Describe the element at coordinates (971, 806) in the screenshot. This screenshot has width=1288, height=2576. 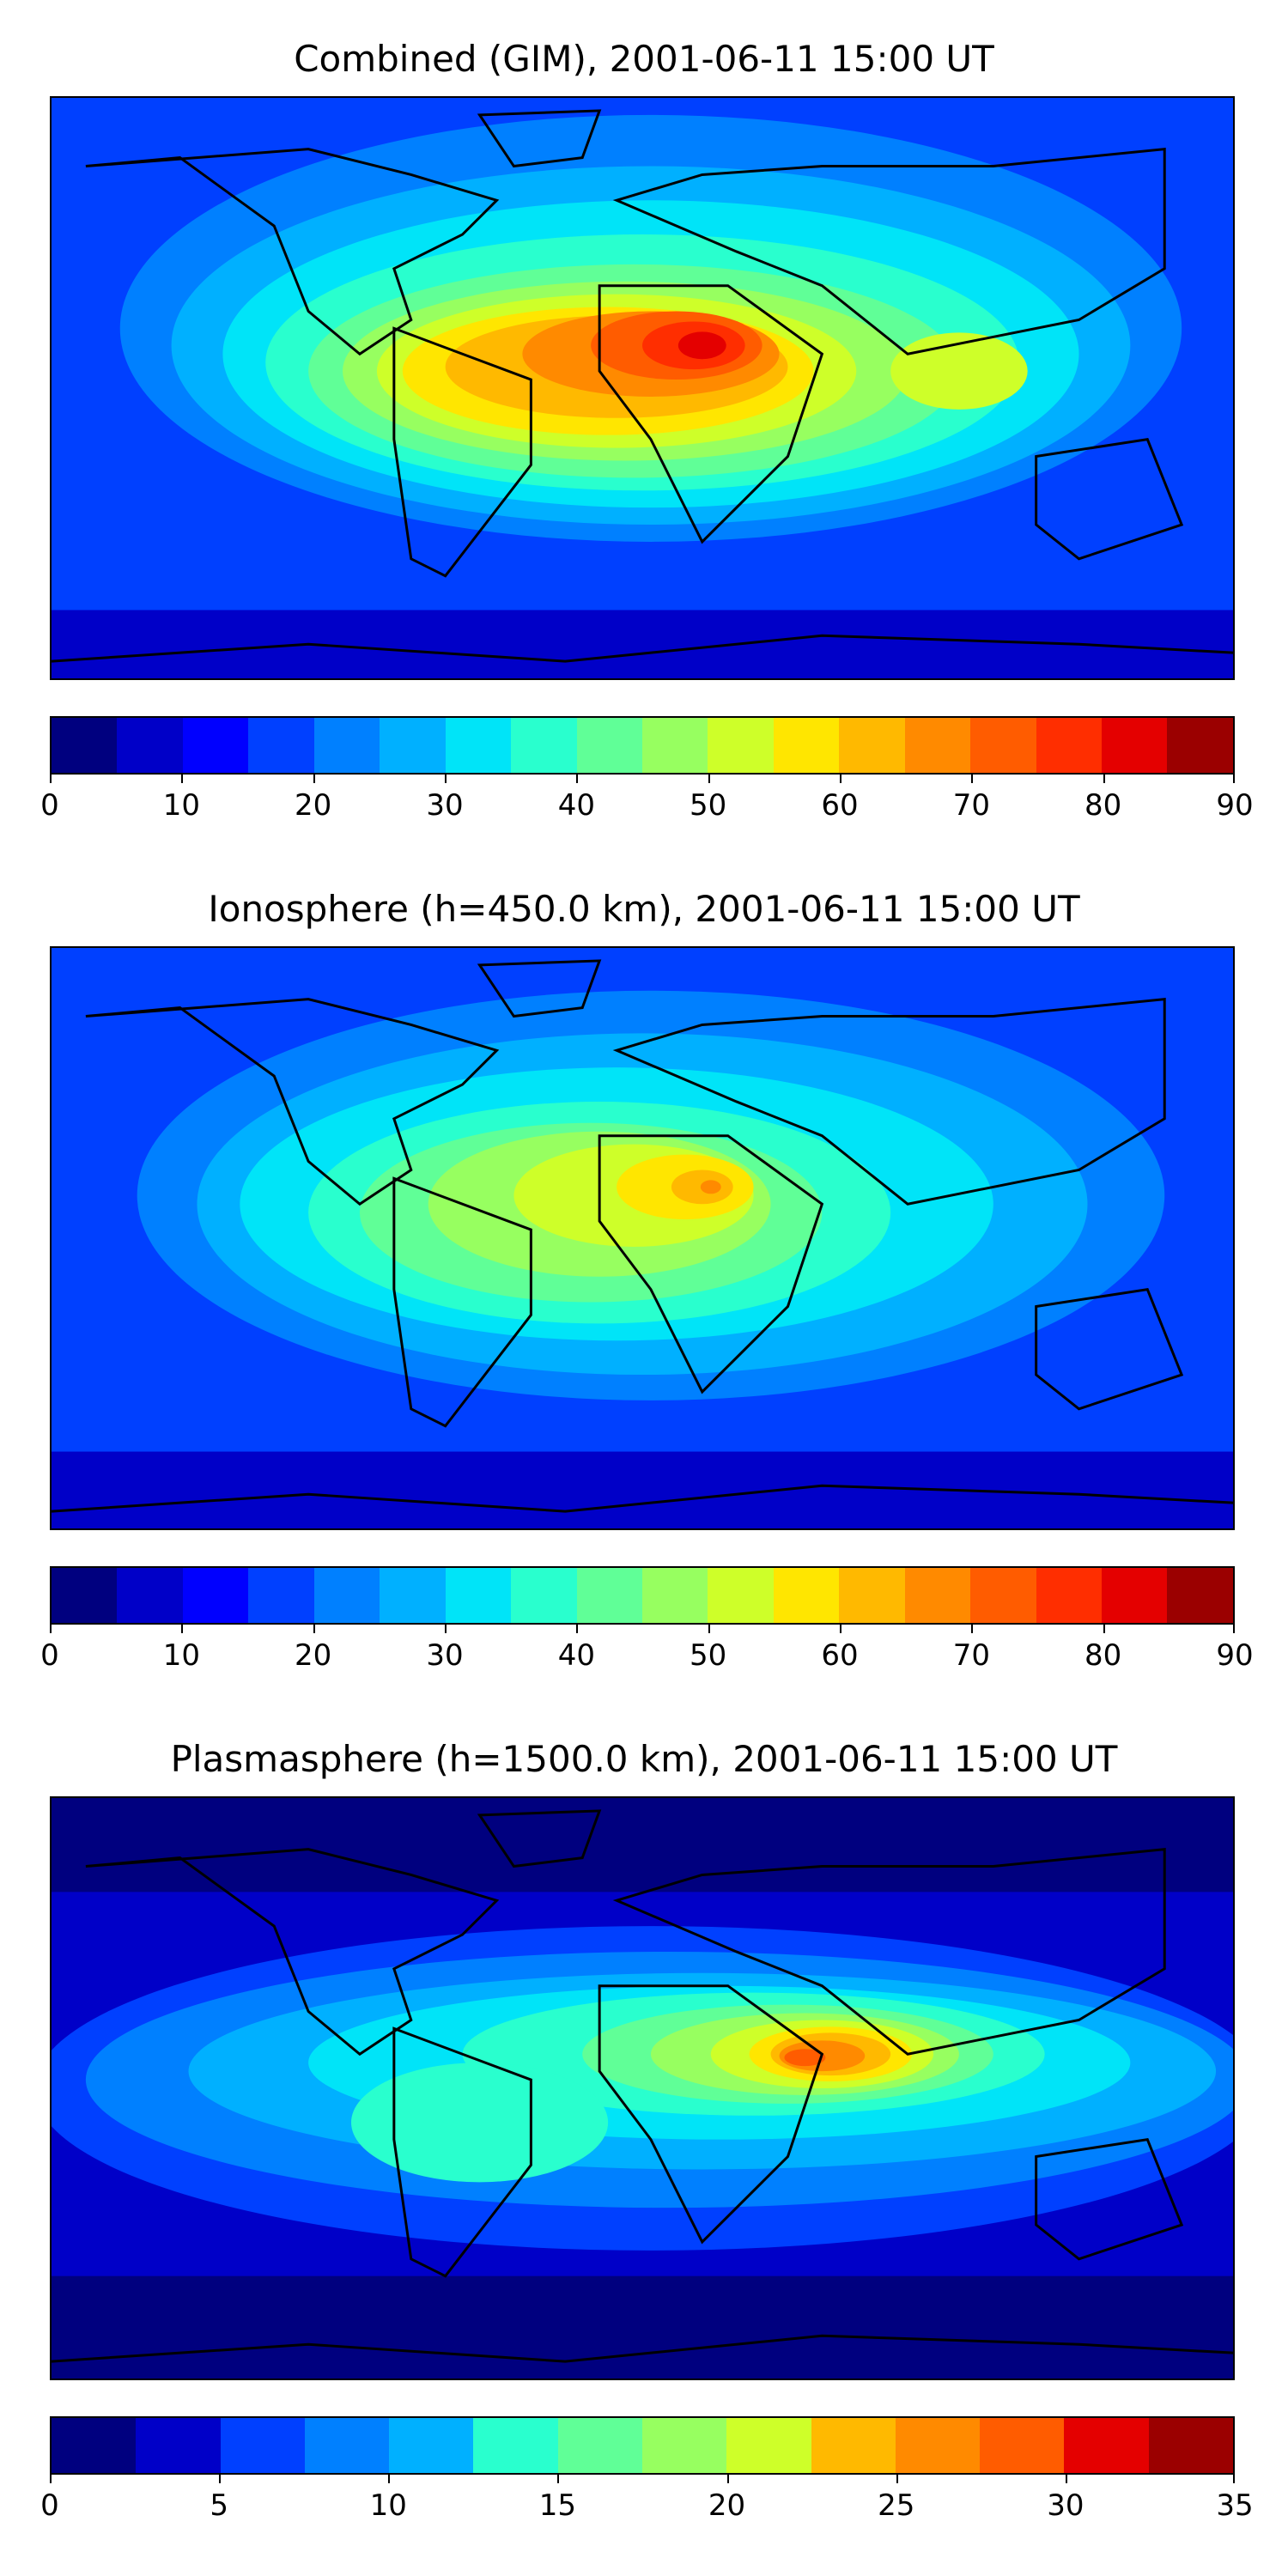
I see `colorbar-tick-label: 70` at that location.